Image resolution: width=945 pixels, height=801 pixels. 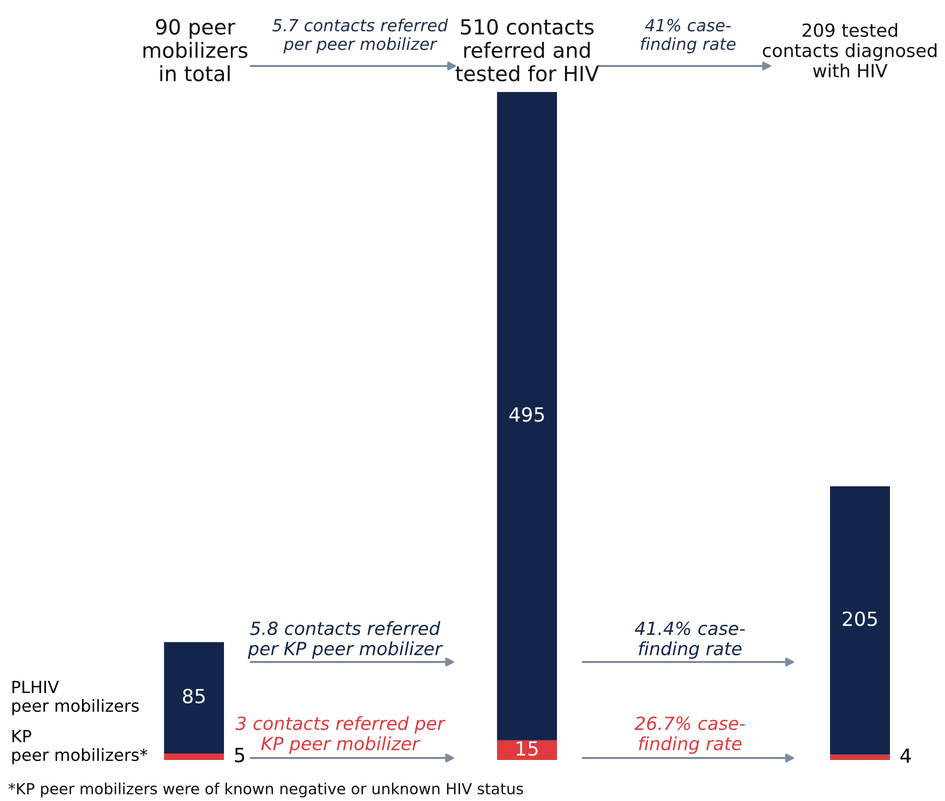 What do you see at coordinates (689, 640) in the screenshot?
I see `annotation: 41.4% case- finding rate` at bounding box center [689, 640].